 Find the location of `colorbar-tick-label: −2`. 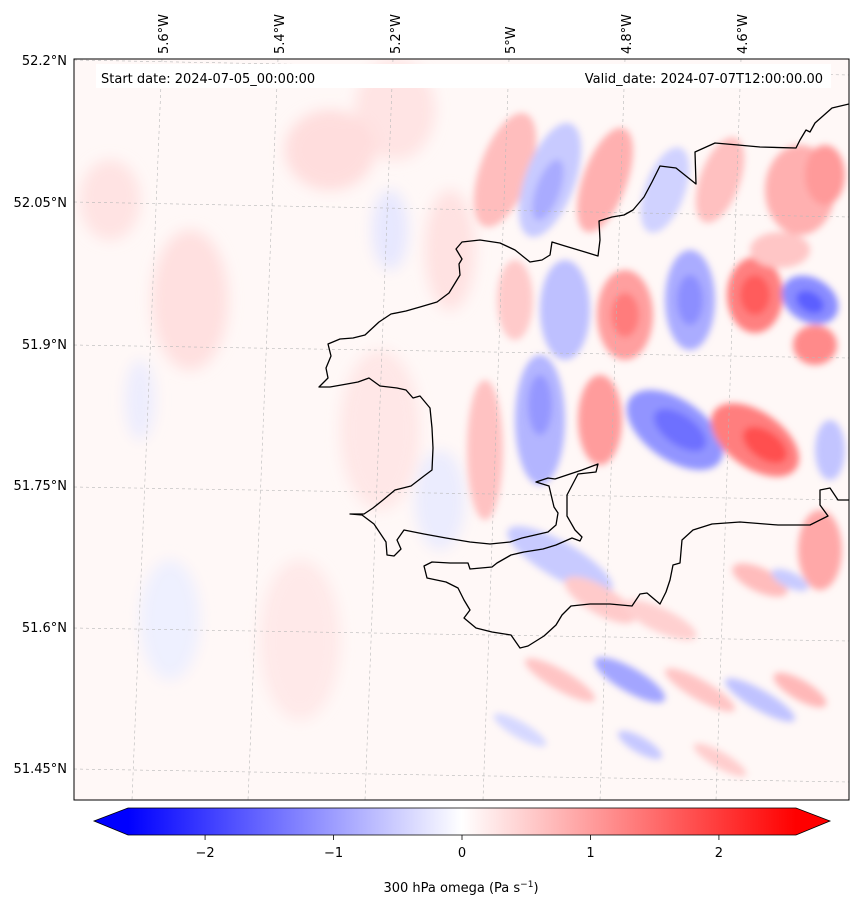

colorbar-tick-label: −2 is located at coordinates (204, 853).